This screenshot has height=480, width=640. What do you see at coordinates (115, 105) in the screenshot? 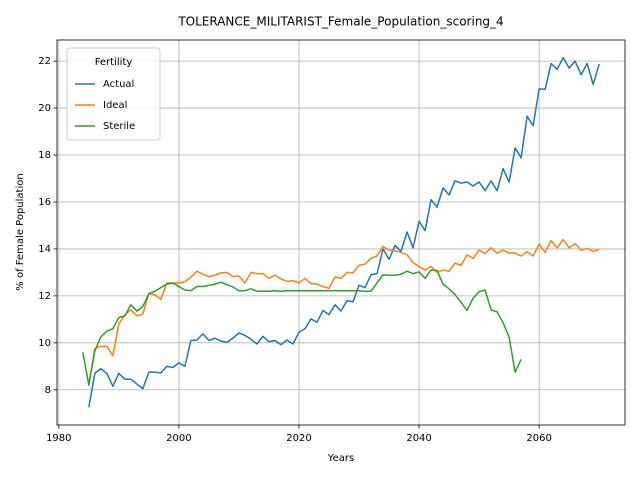
I see `legend-label: Ideal` at bounding box center [115, 105].